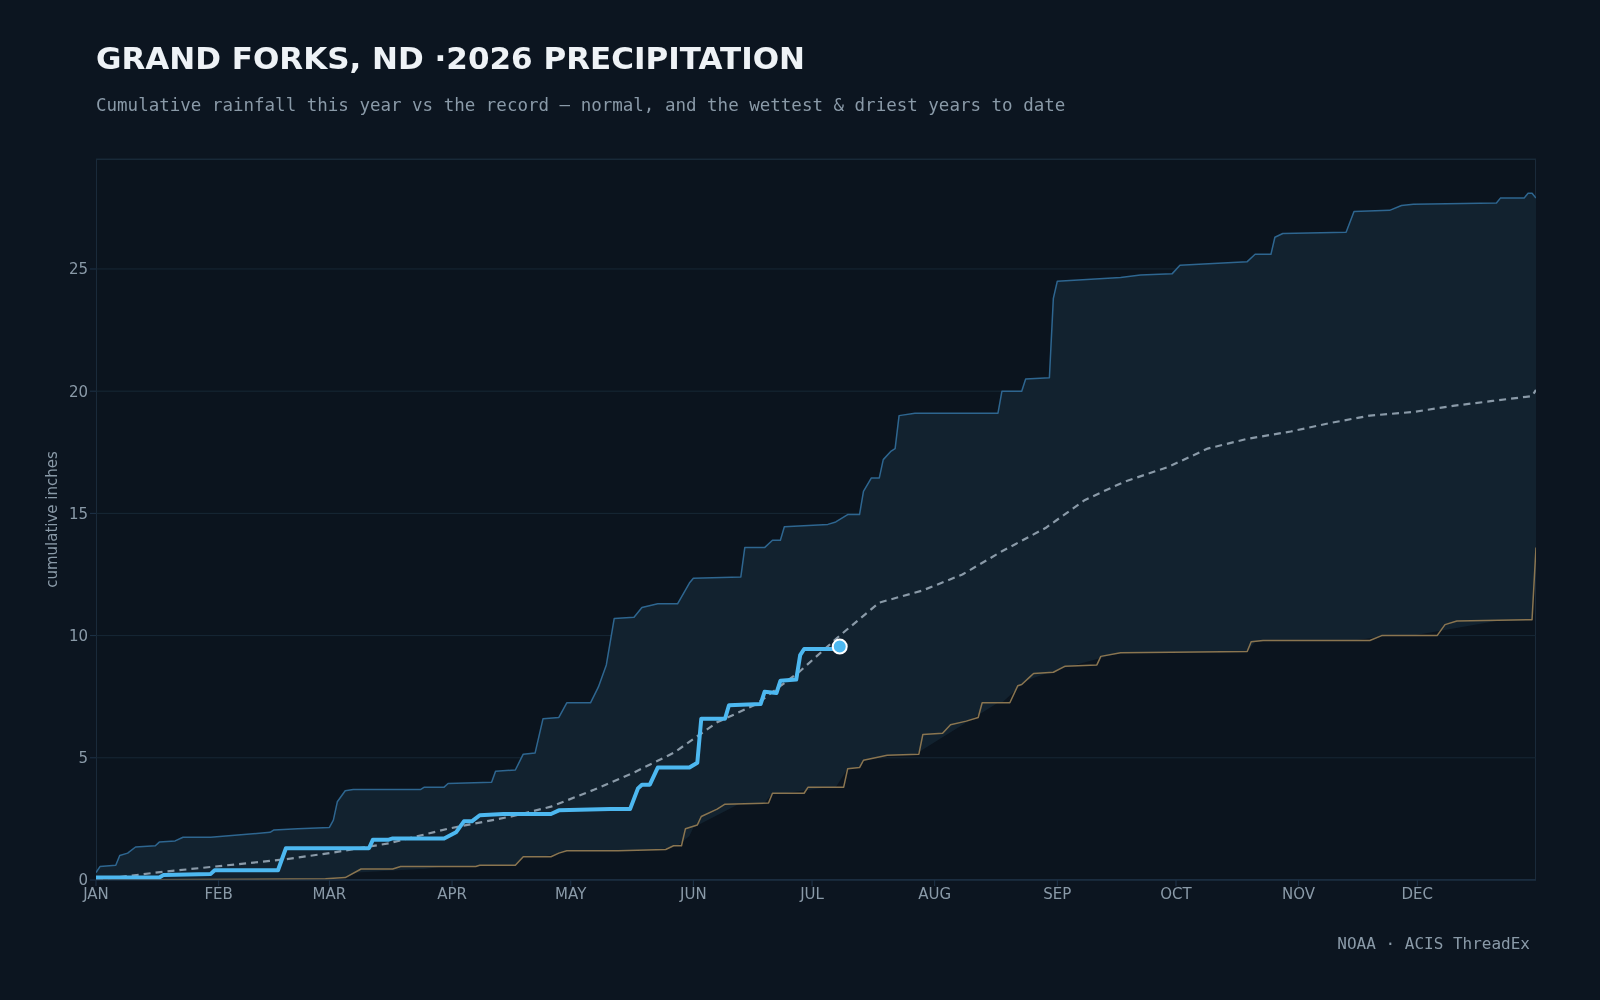 The width and height of the screenshot is (1600, 1000). Describe the element at coordinates (78, 391) in the screenshot. I see `y-tick-label: 20` at that location.